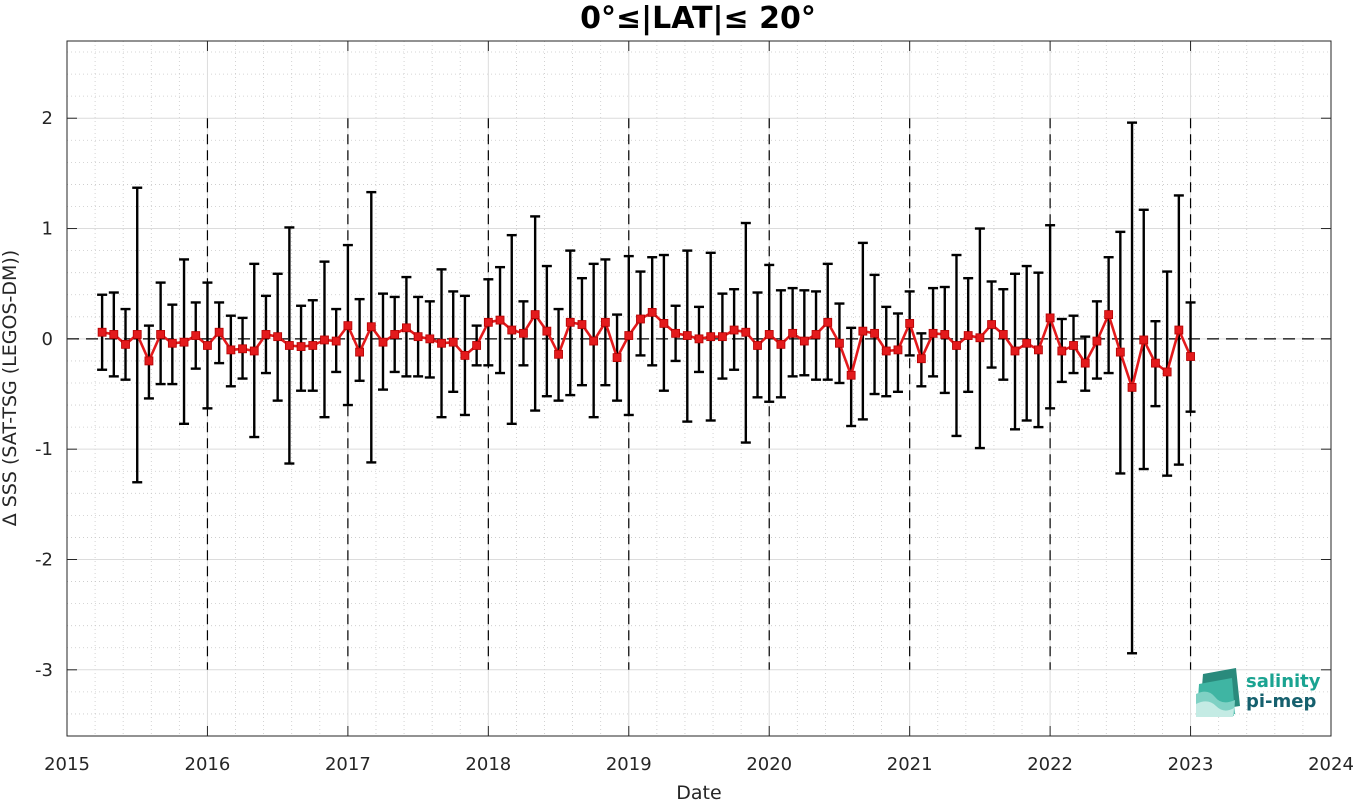 This screenshot has width=1356, height=801. What do you see at coordinates (629, 764) in the screenshot?
I see `x-tick-label: 2019` at bounding box center [629, 764].